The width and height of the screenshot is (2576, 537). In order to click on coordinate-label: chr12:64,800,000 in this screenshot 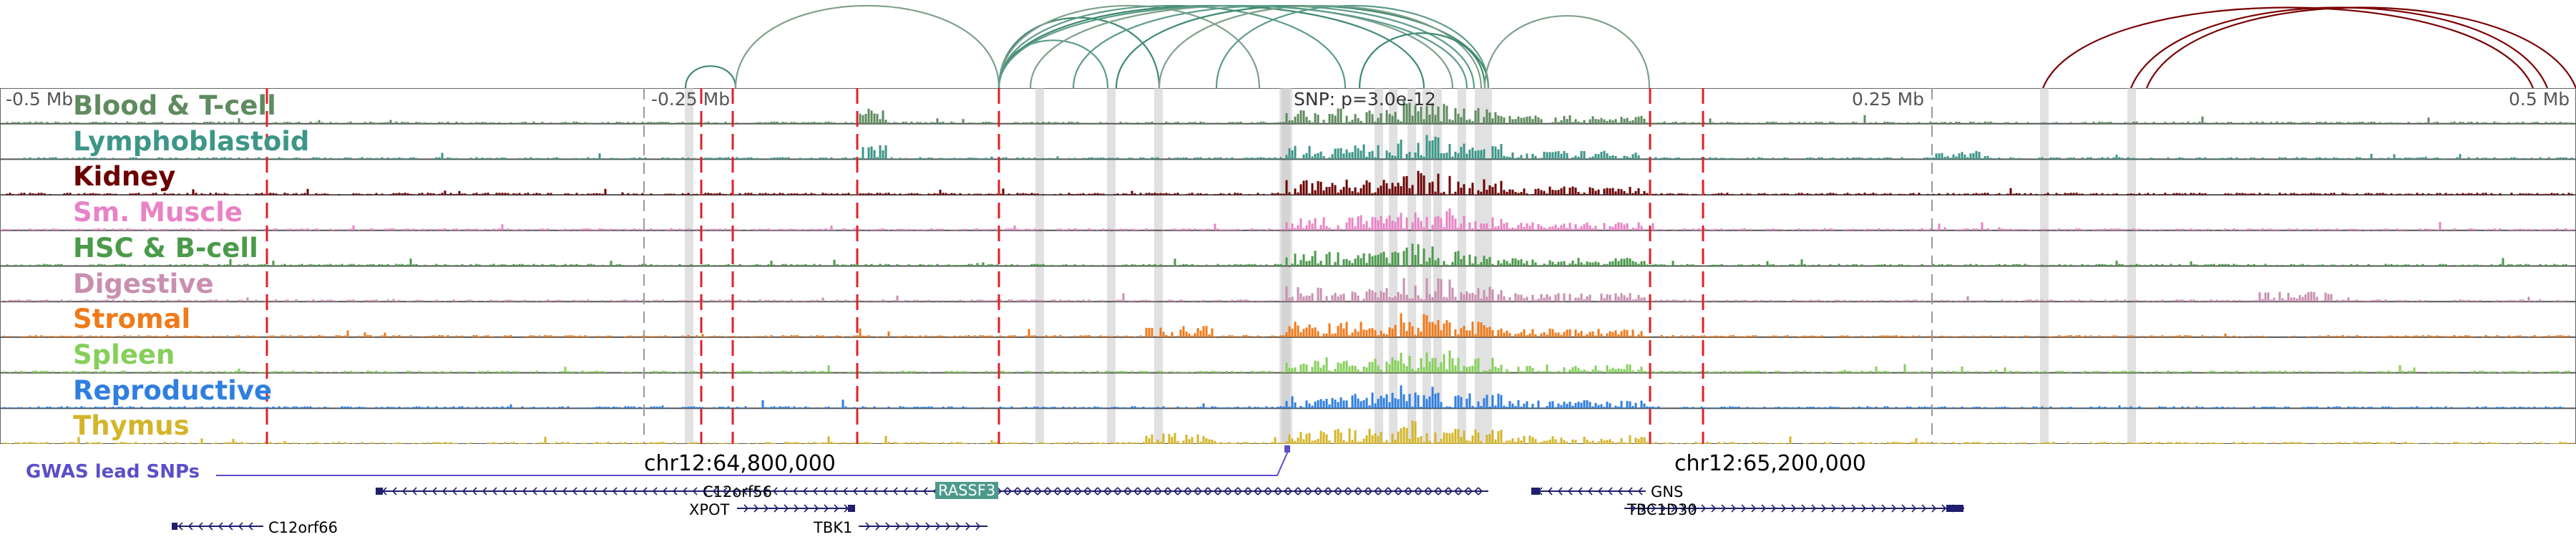, I will do `click(740, 463)`.